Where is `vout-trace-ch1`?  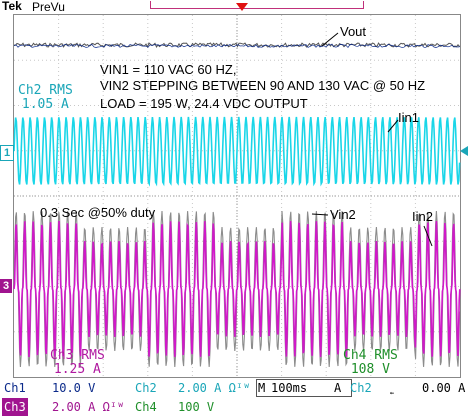
vout-trace-ch1 is located at coordinates (237, 46).